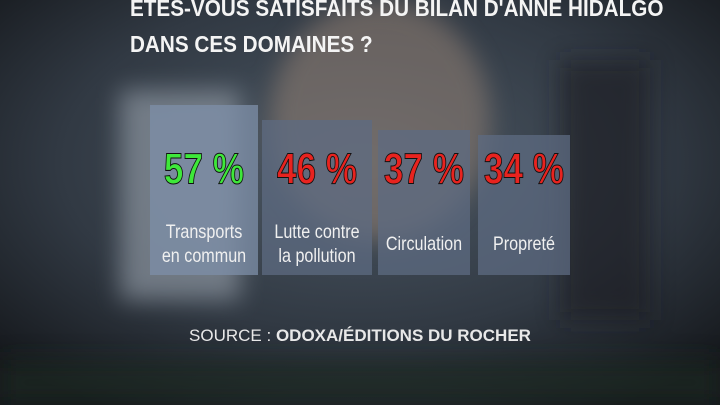 The width and height of the screenshot is (720, 405). I want to click on source: SOURCE : ODOXA/ÉDITIONS DU ROCHER, so click(360, 335).